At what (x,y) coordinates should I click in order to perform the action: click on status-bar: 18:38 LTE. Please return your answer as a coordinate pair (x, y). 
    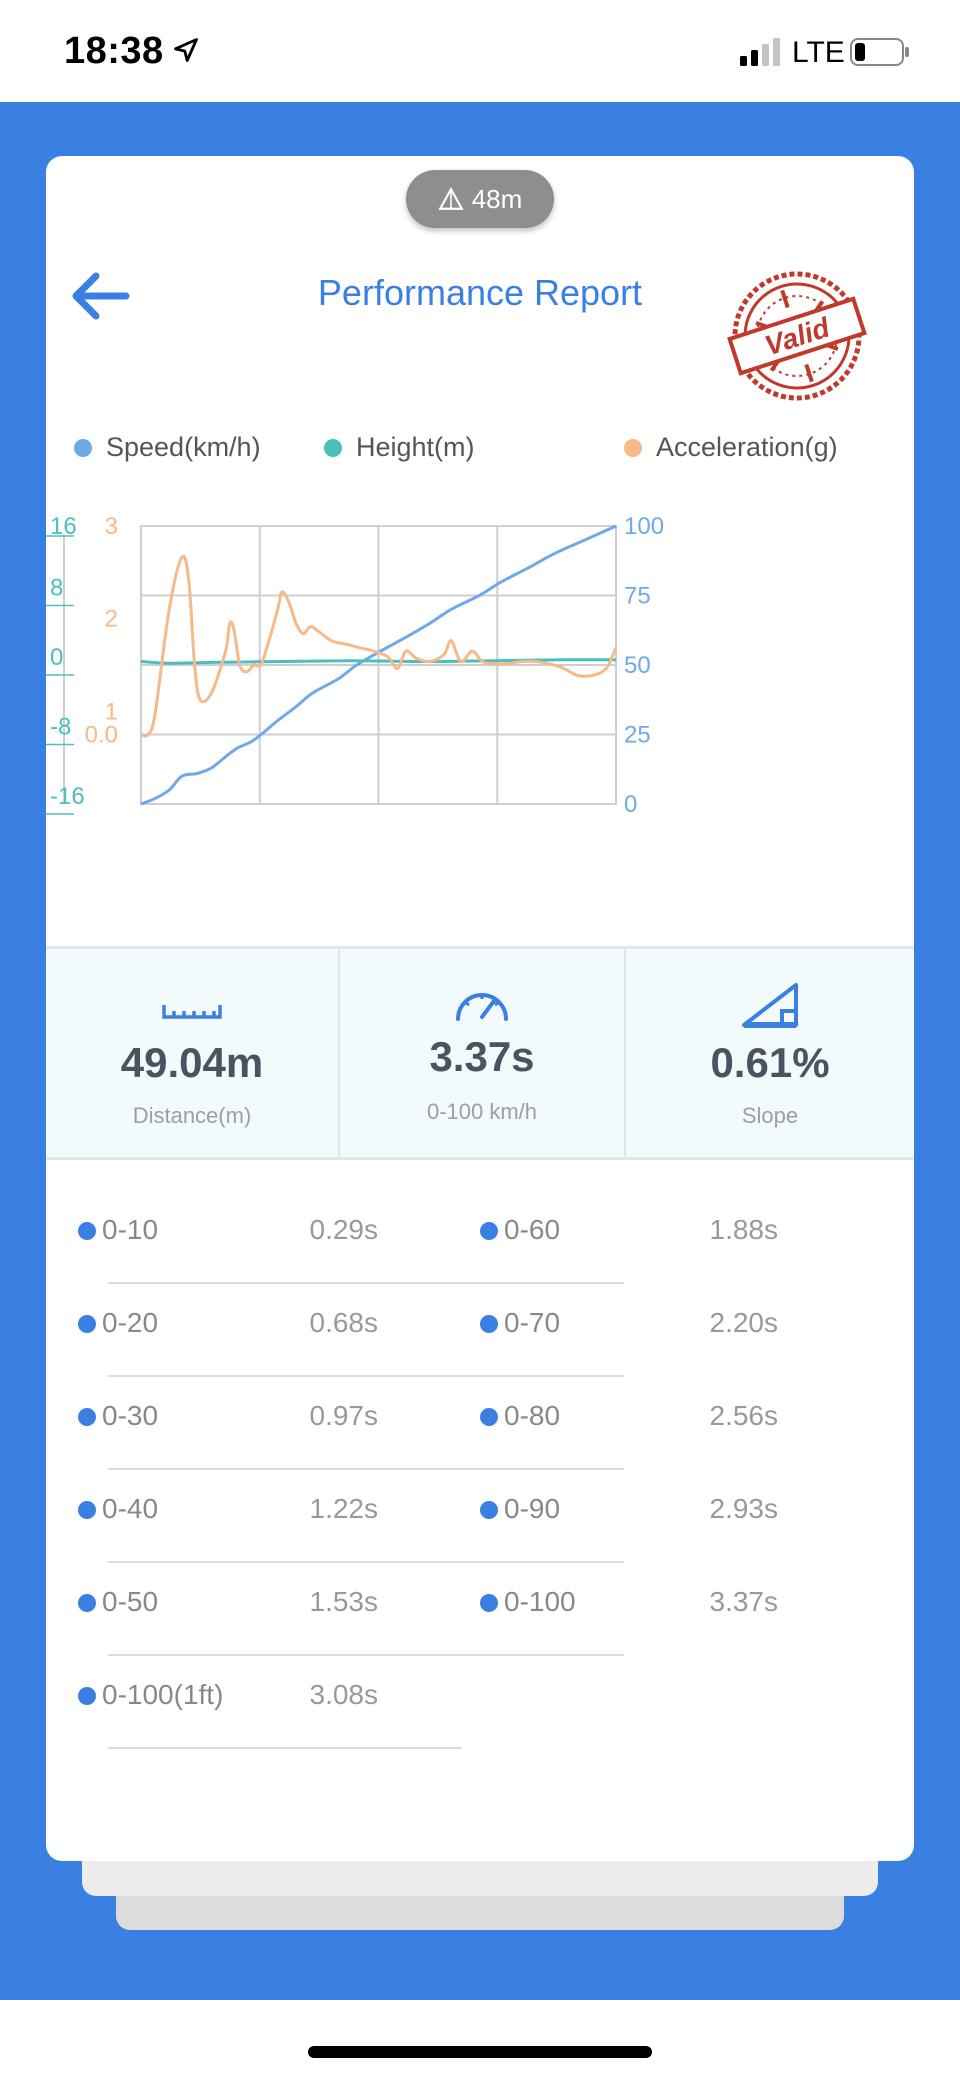
    Looking at the image, I should click on (480, 51).